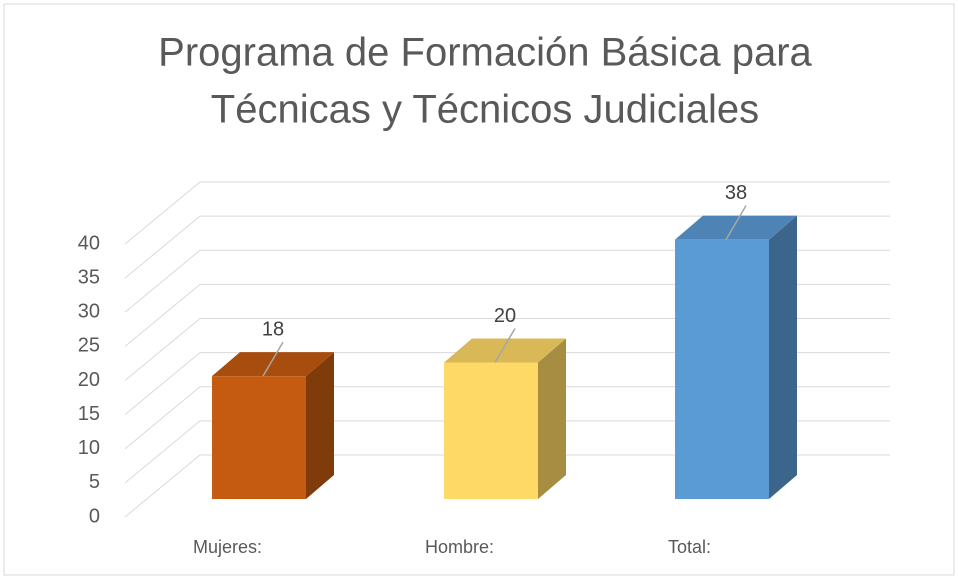 Image resolution: width=958 pixels, height=579 pixels. I want to click on y-tick-label: 15, so click(89, 414).